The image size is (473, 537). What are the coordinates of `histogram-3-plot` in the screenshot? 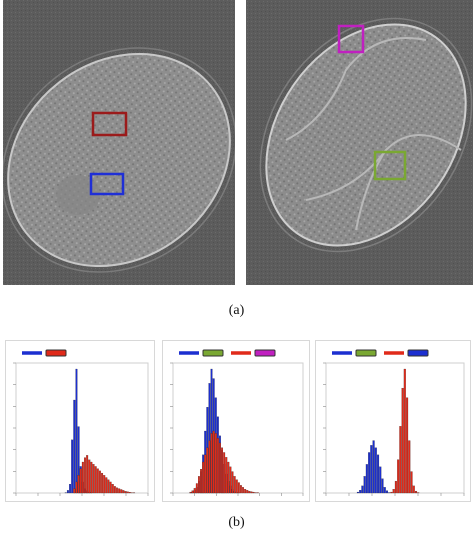 It's located at (394, 422).